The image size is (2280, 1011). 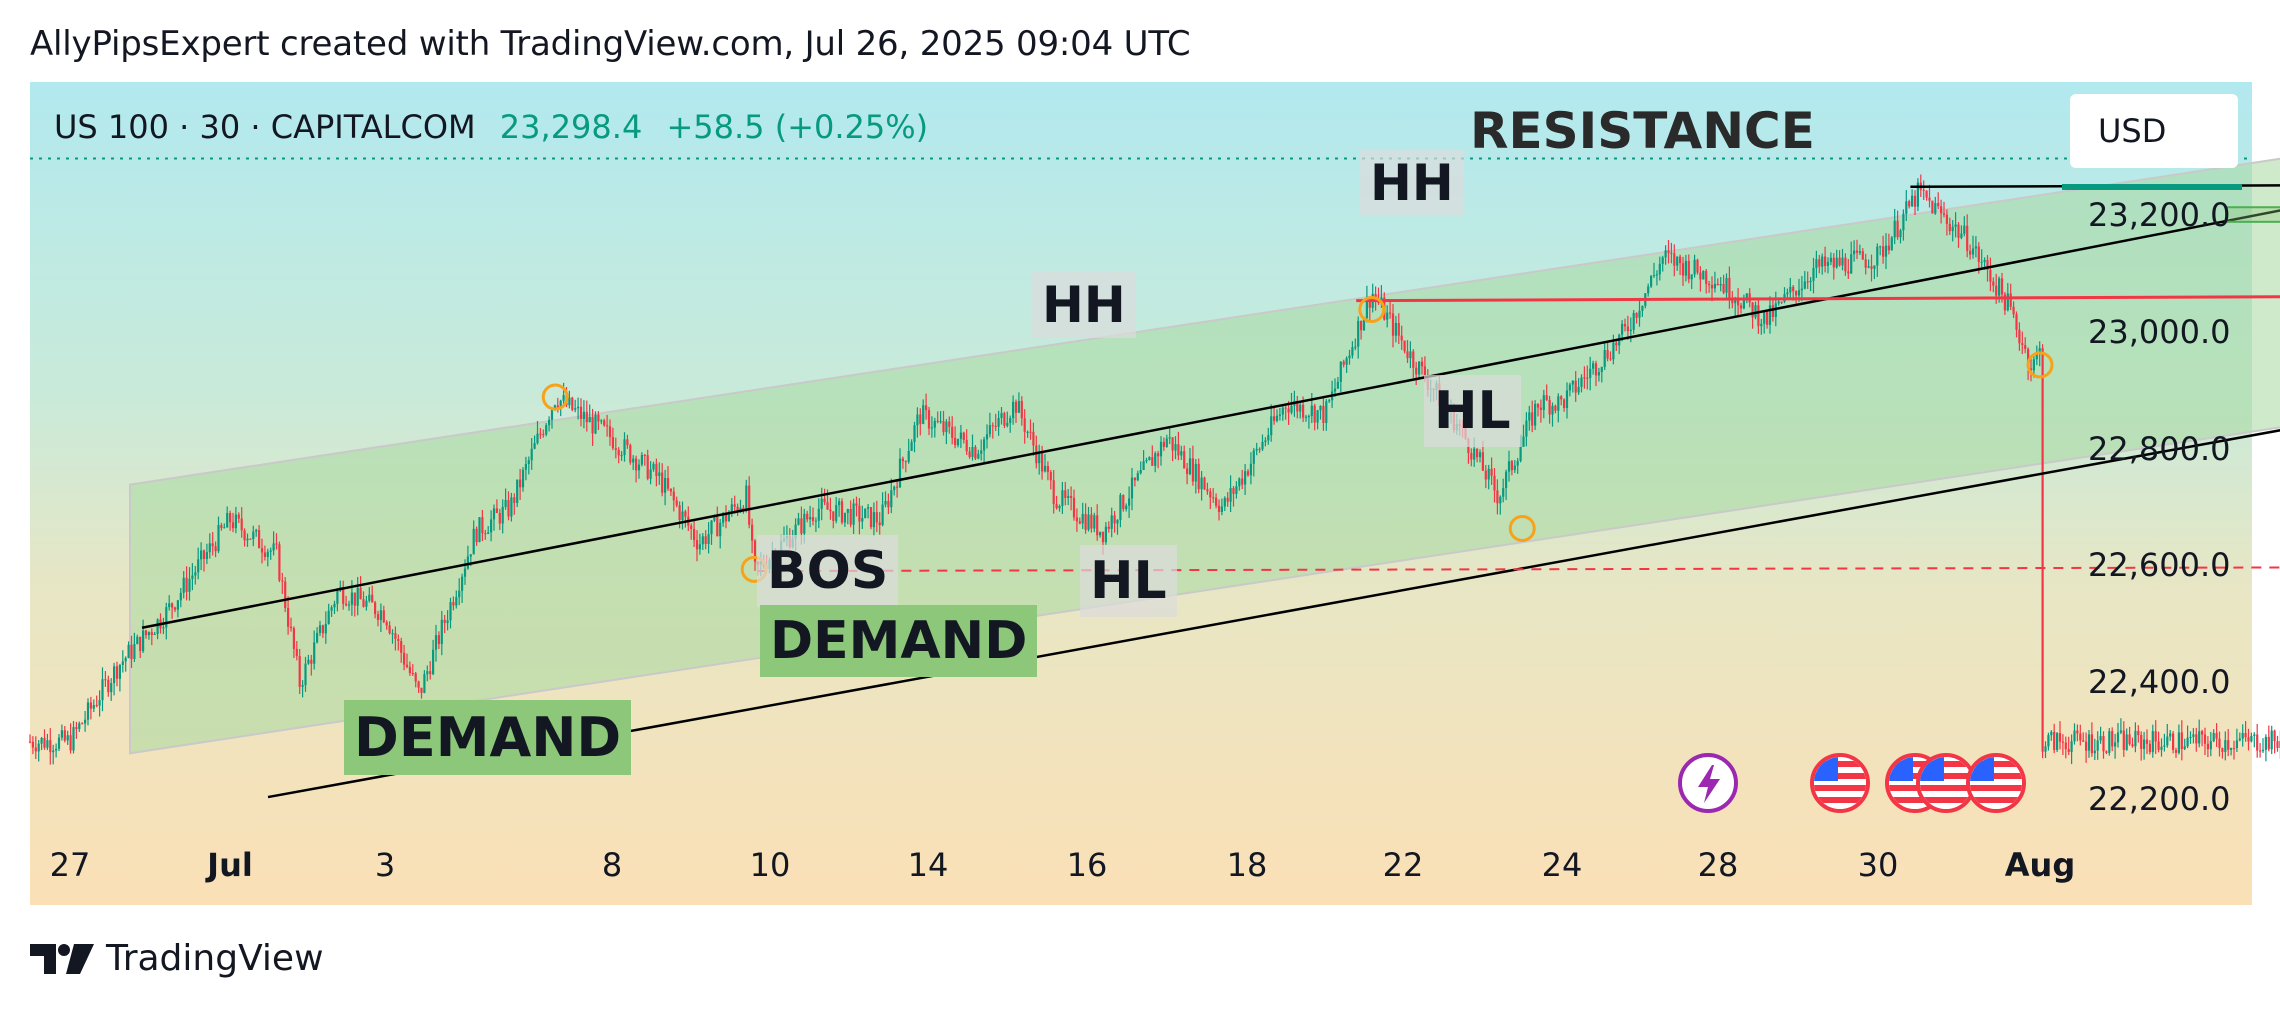 What do you see at coordinates (1642, 131) in the screenshot?
I see `resistance-label: RESISTANCE` at bounding box center [1642, 131].